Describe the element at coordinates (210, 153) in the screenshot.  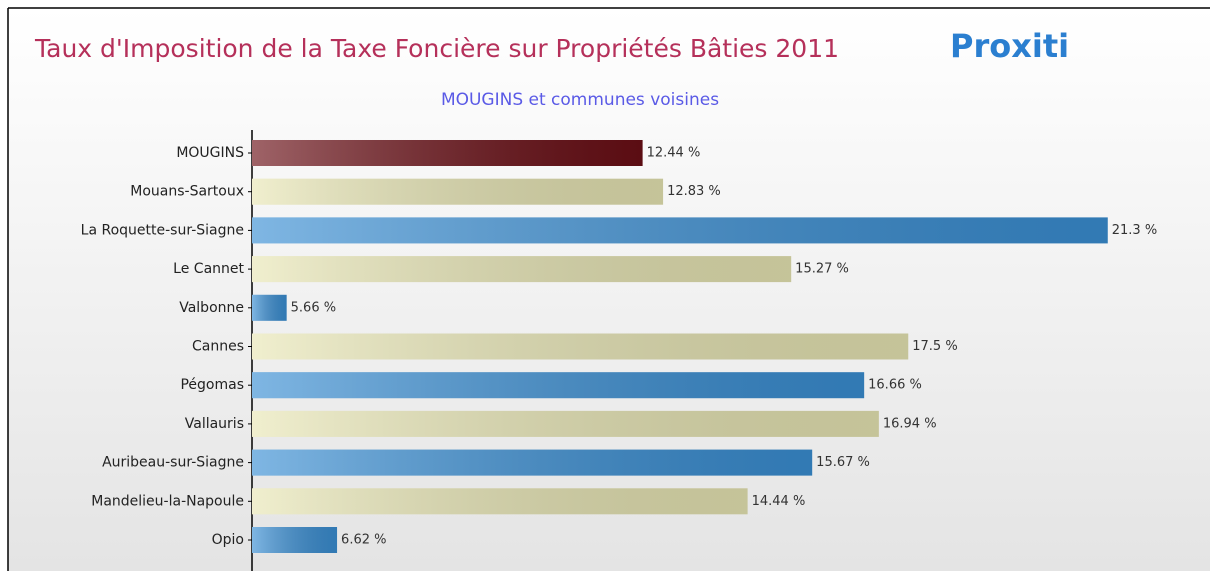
I see `y-tick-label: MOUGINS` at that location.